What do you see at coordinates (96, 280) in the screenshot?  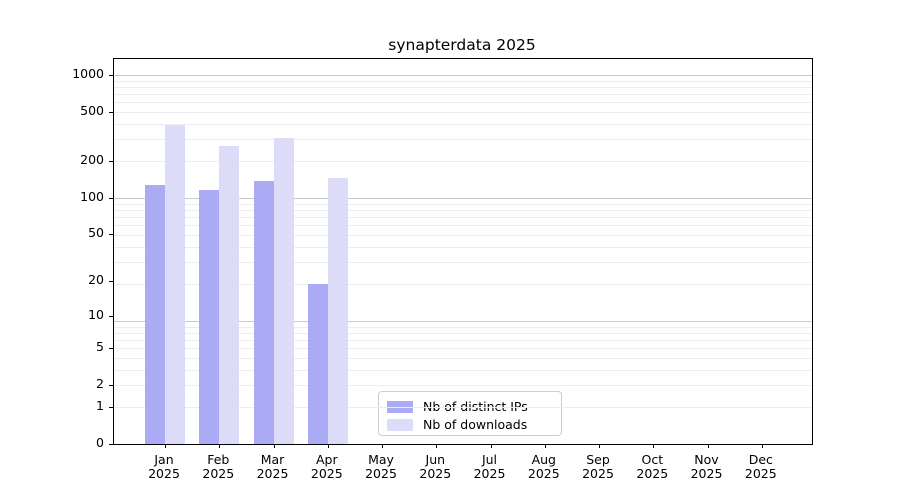 I see `y-tick-label: 20` at bounding box center [96, 280].